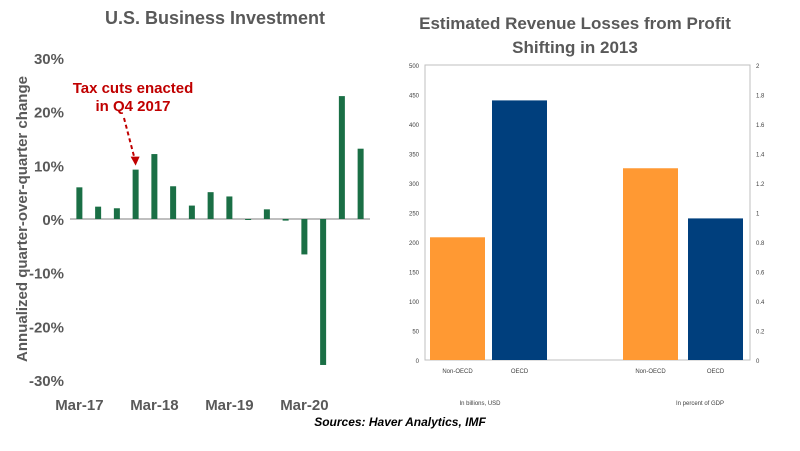 This screenshot has height=451, width=800. Describe the element at coordinates (758, 362) in the screenshot. I see `right-y-tick-label: 0` at that location.